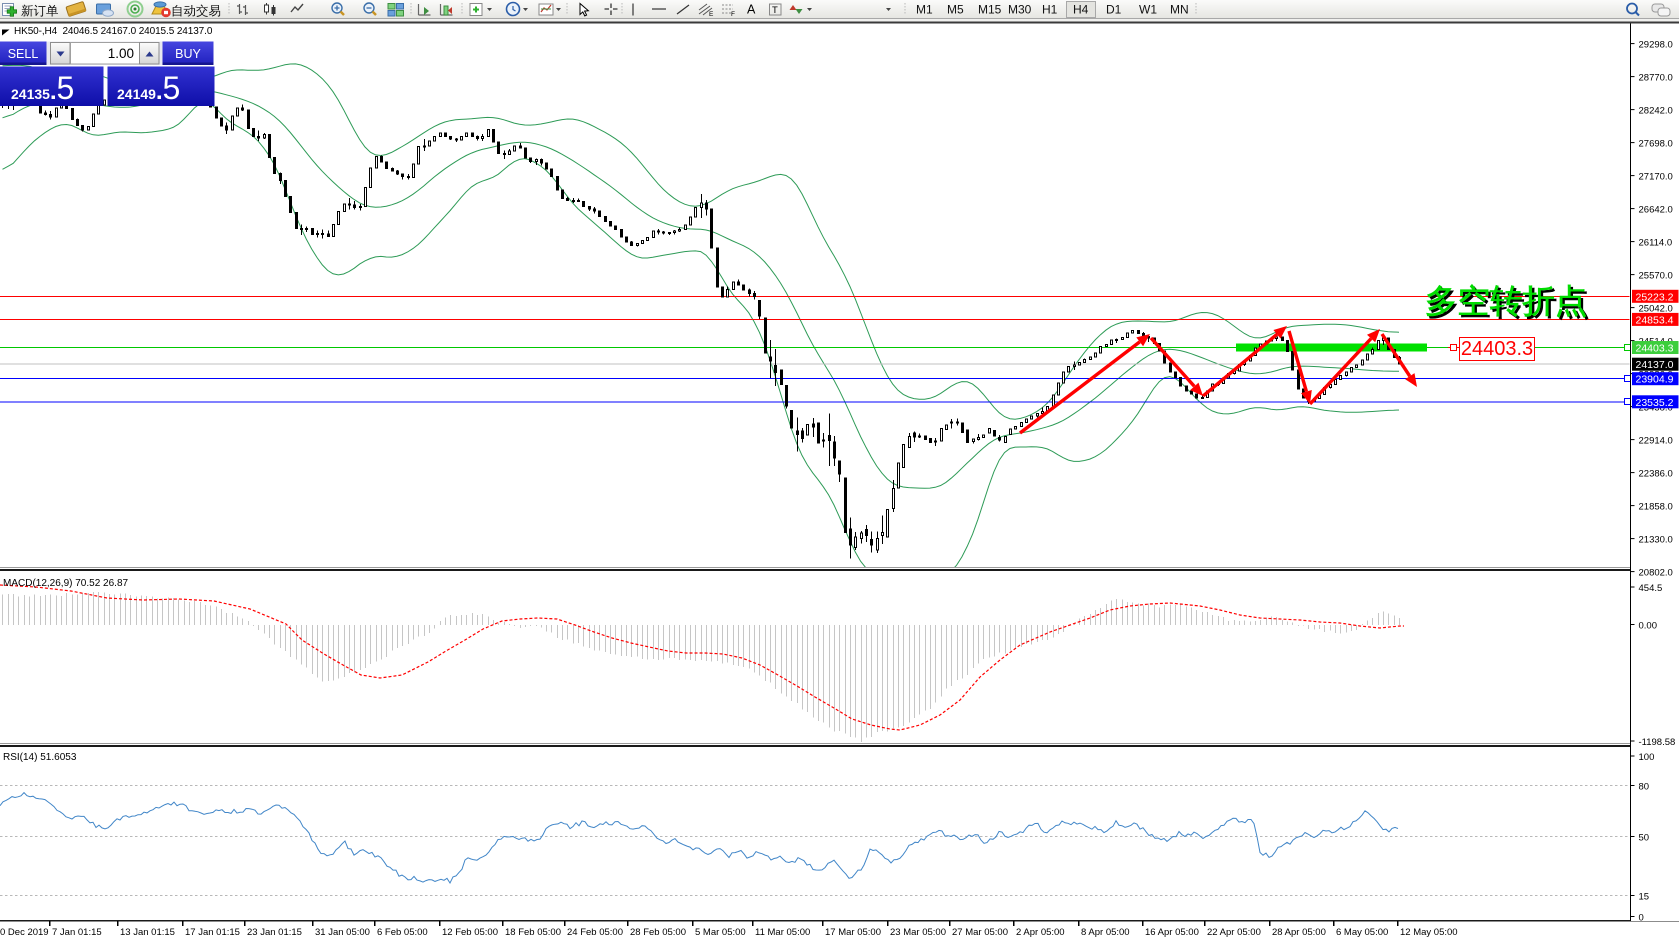  I want to click on svg-text: MACD(12,26,9) 70.52 26.87, so click(66, 583).